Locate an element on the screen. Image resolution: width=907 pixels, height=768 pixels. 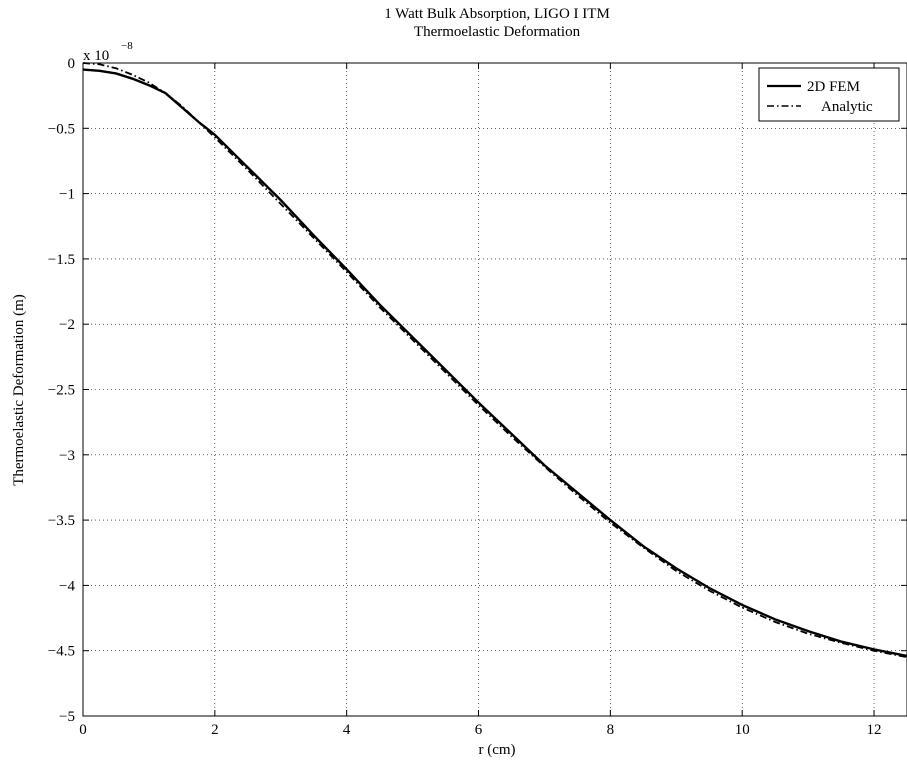
y-scale-exponent: −8 is located at coordinates (127, 46).